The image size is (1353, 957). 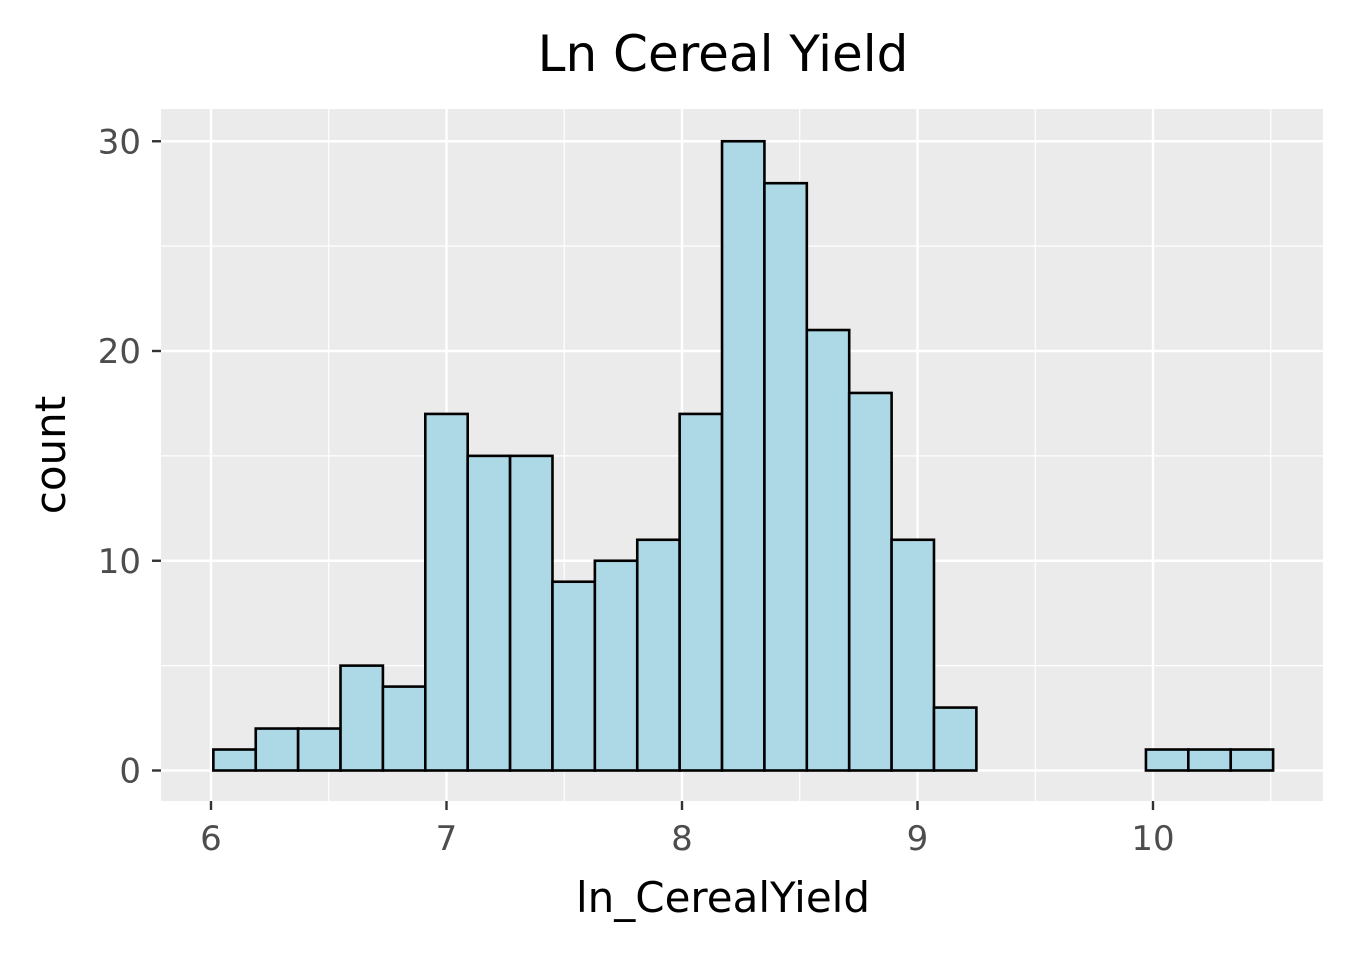 What do you see at coordinates (50, 455) in the screenshot?
I see `y-axis-label: count` at bounding box center [50, 455].